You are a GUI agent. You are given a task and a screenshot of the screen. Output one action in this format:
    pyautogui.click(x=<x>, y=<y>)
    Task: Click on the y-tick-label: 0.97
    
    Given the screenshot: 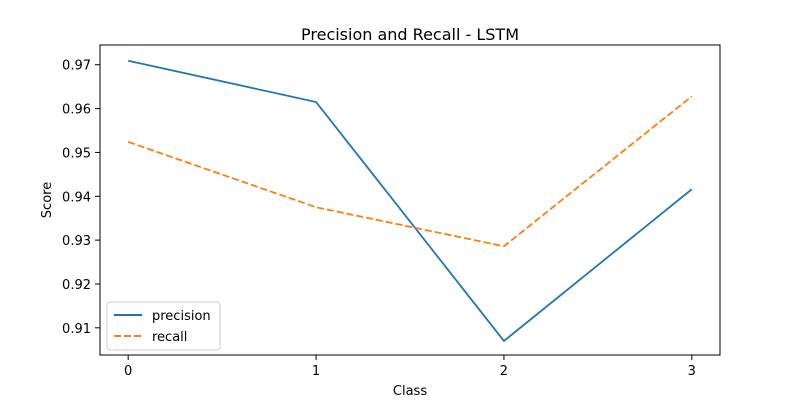 What is the action you would take?
    pyautogui.click(x=76, y=66)
    